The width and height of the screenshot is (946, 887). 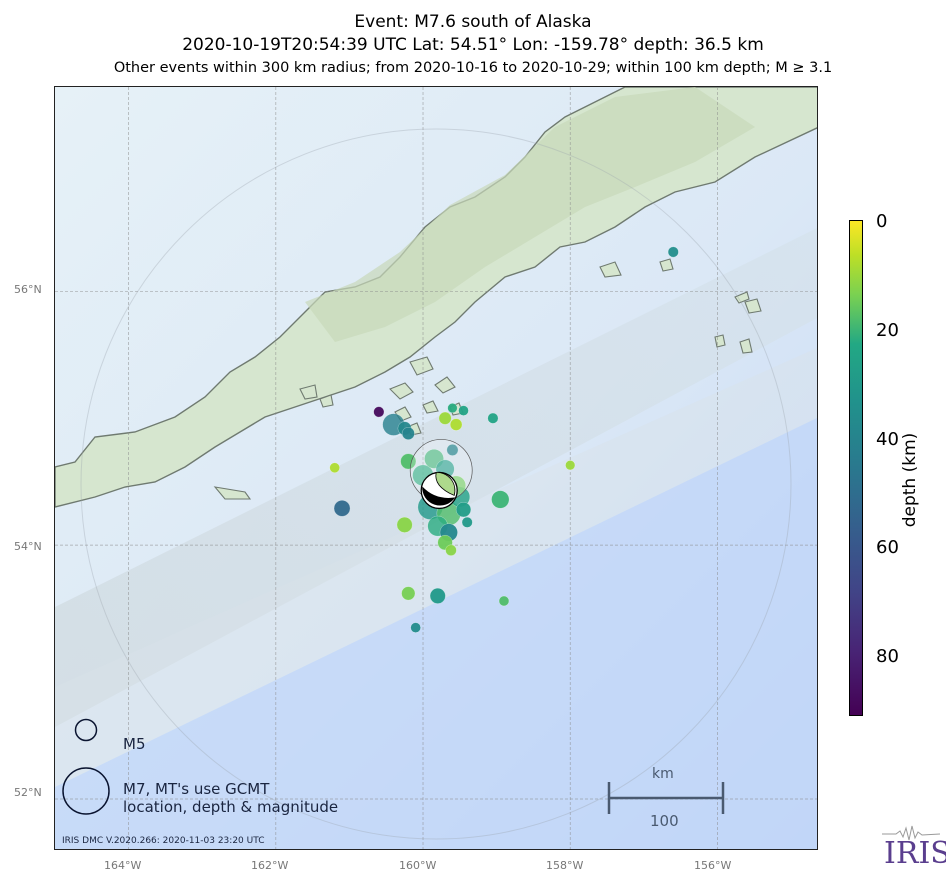 I want to click on lat-label-56: 56°N, so click(x=28, y=289).